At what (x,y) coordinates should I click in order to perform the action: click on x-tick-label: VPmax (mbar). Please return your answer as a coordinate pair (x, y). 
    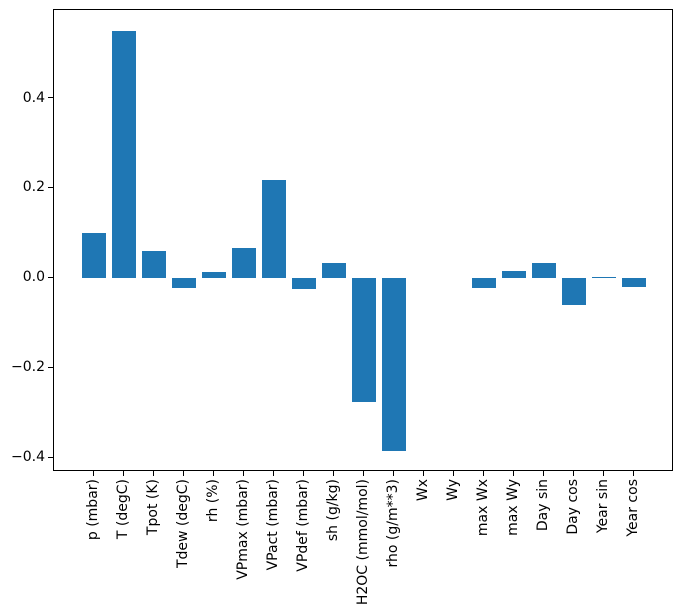
    Looking at the image, I should click on (243, 529).